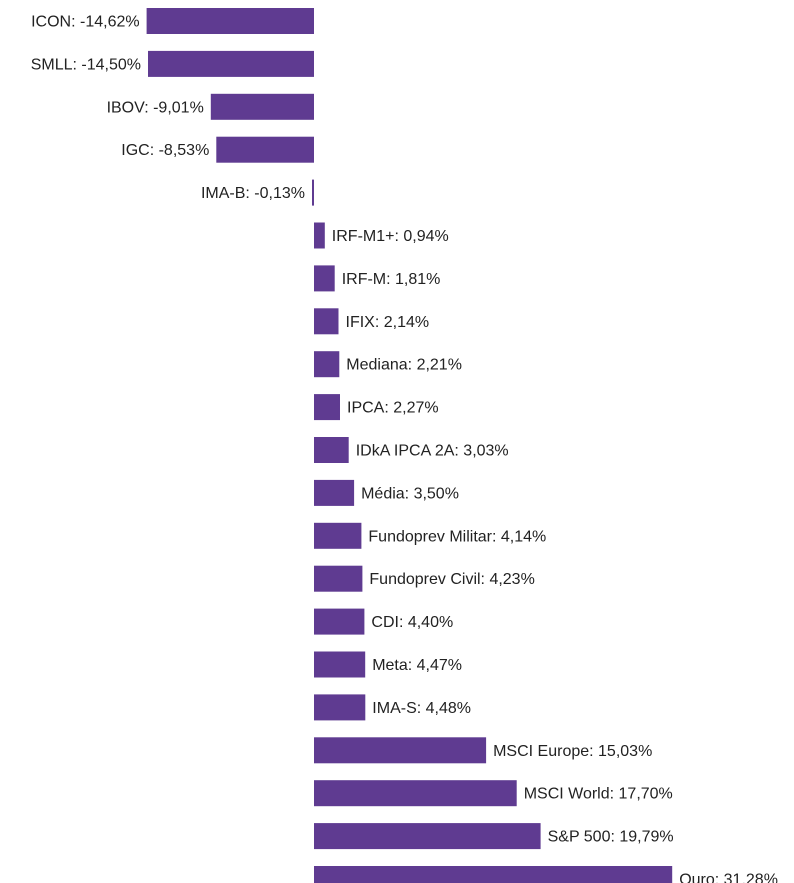 The width and height of the screenshot is (794, 883). Describe the element at coordinates (262, 106) in the screenshot. I see `bar-ibov` at that location.